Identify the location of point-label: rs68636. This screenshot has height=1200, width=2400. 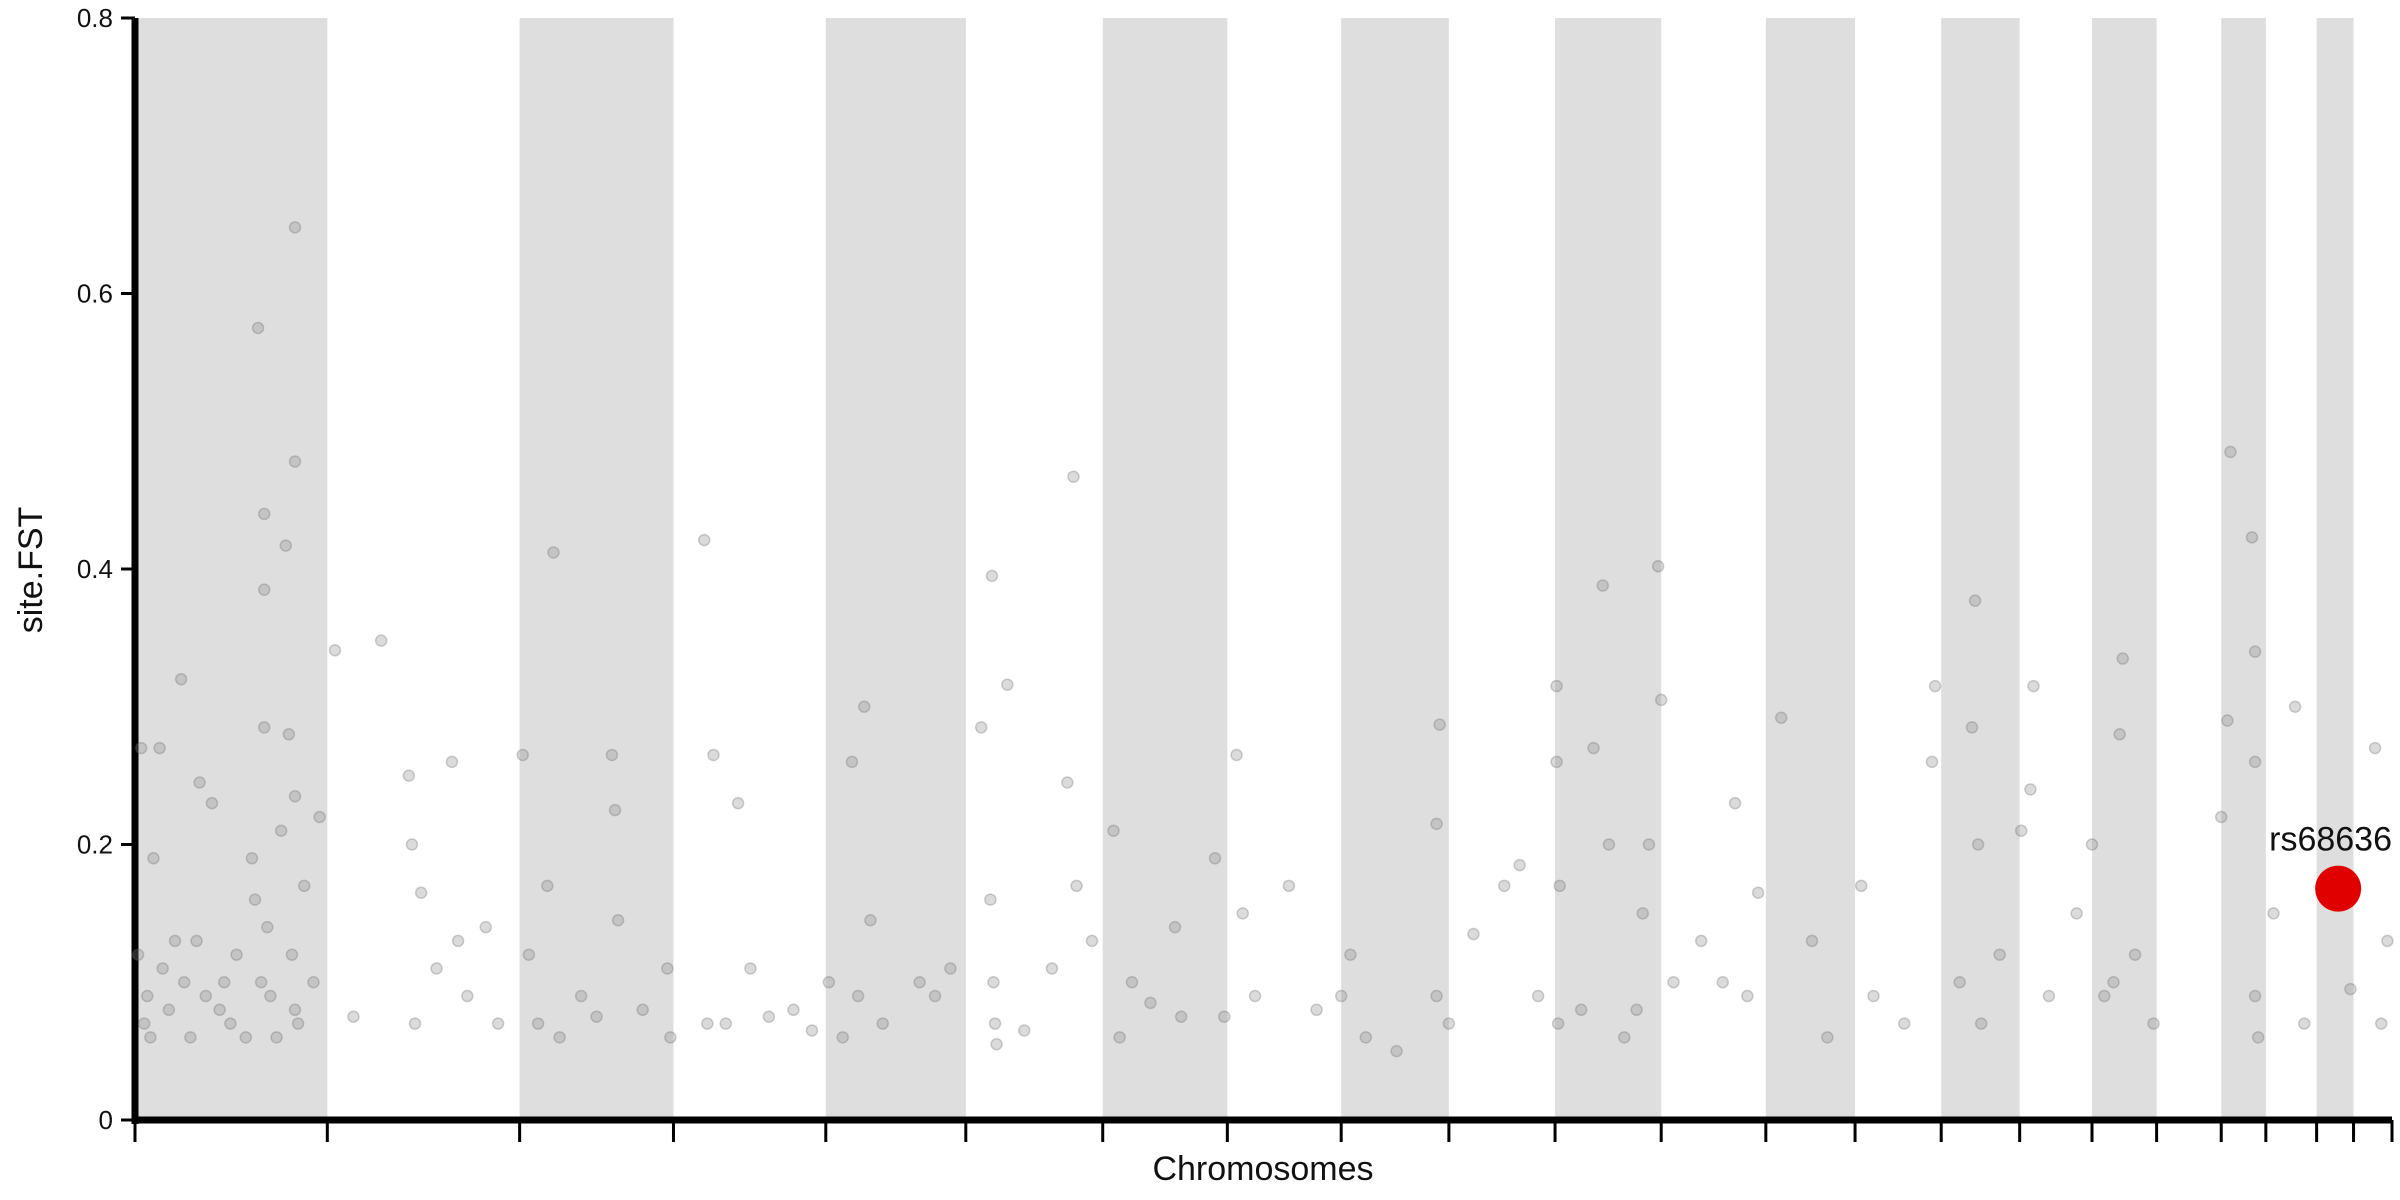
(2330, 840).